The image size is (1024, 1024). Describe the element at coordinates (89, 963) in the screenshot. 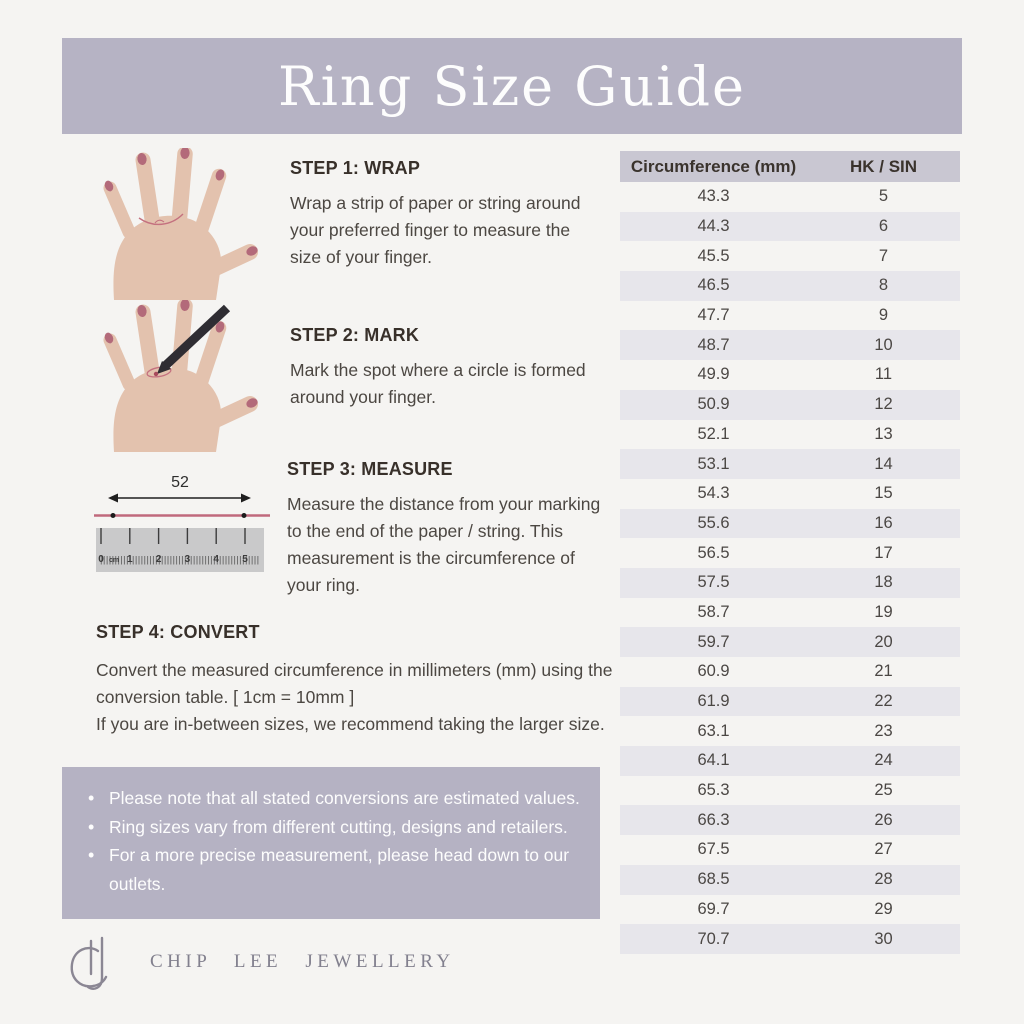

I see `chip-lee-monogram-logo` at that location.